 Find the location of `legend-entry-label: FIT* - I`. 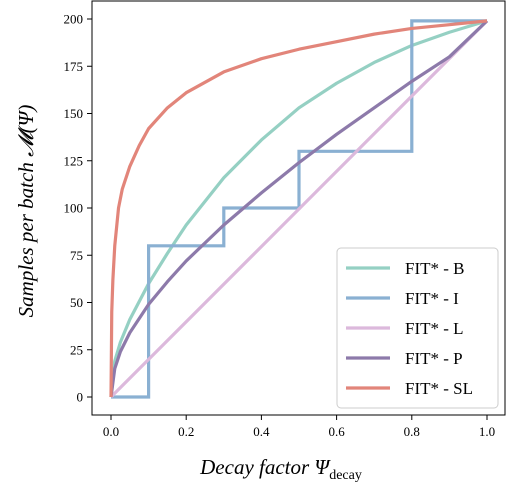

legend-entry-label: FIT* - I is located at coordinates (432, 298).